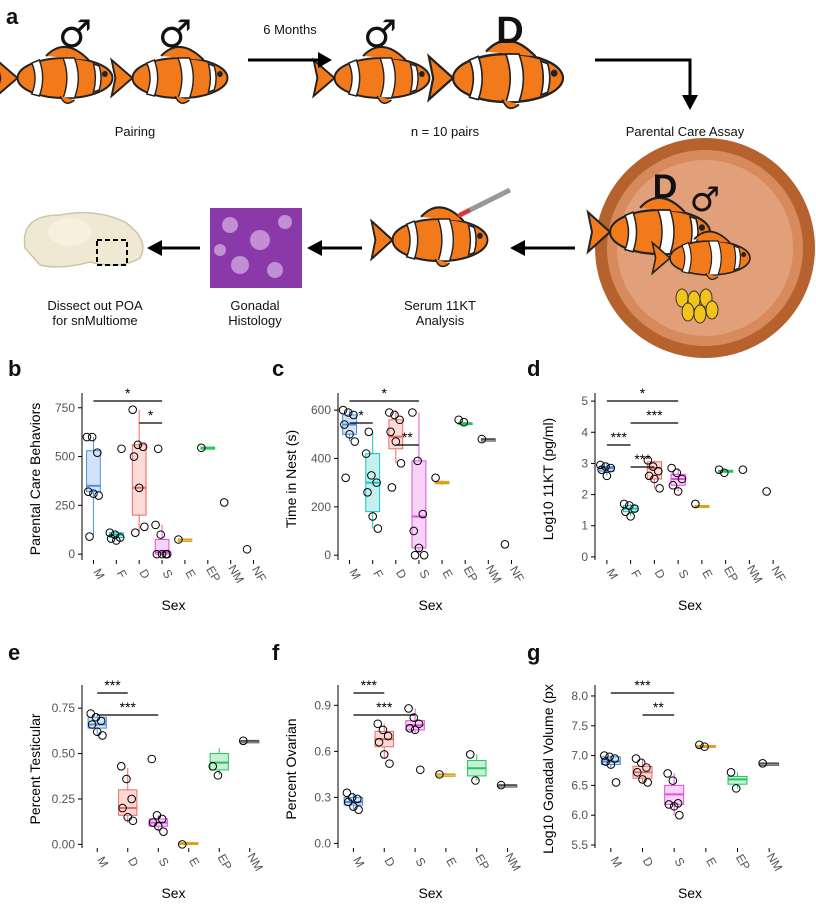 This screenshot has width=816, height=915. What do you see at coordinates (430, 605) in the screenshot?
I see `x-axis-label: Sex` at bounding box center [430, 605].